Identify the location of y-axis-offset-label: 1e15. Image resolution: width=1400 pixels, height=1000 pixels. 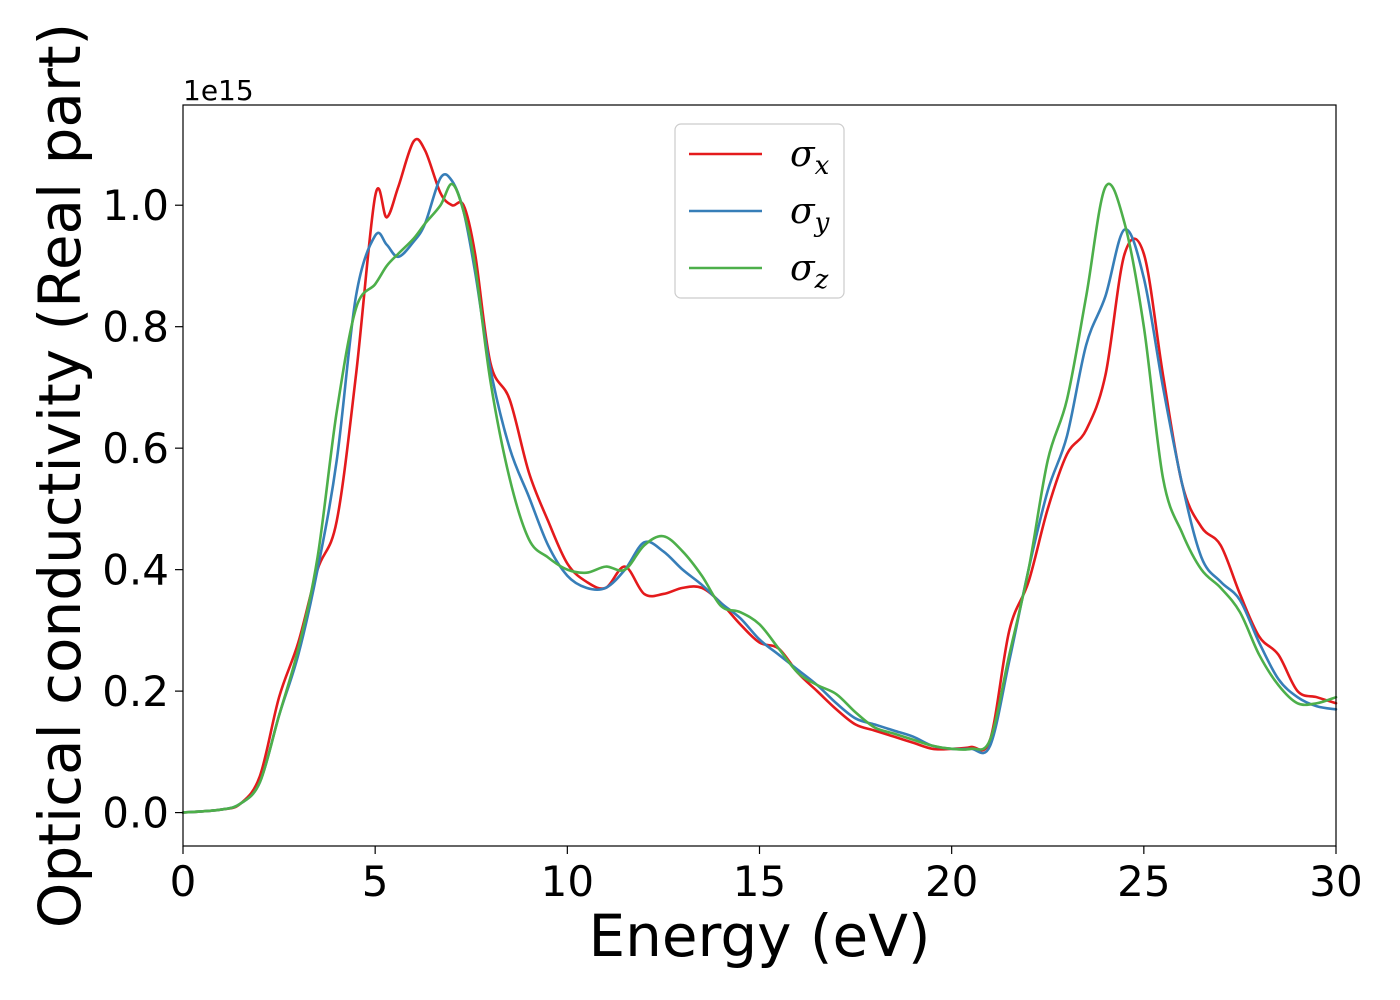
(218, 90).